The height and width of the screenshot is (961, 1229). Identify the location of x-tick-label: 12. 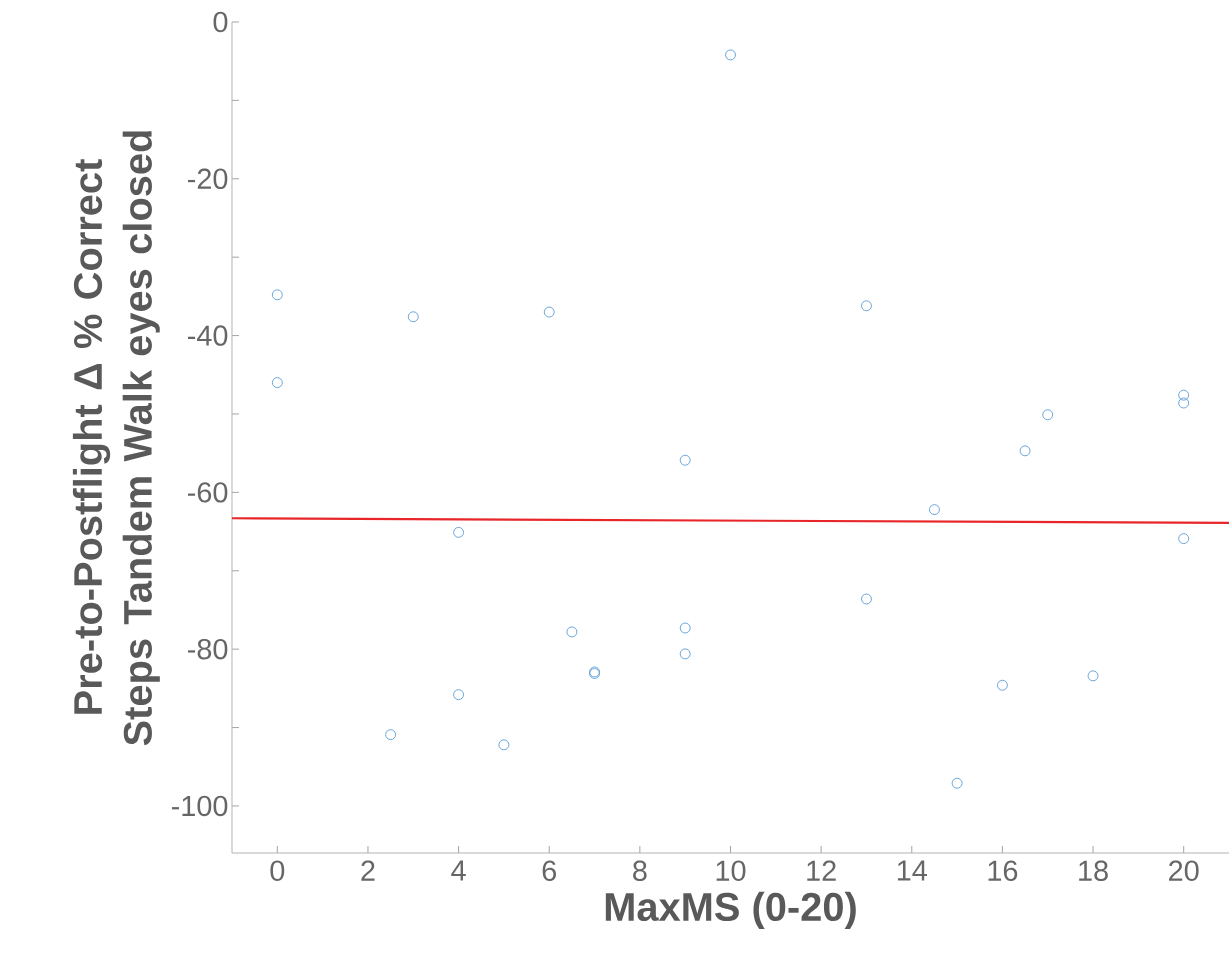
(821, 870).